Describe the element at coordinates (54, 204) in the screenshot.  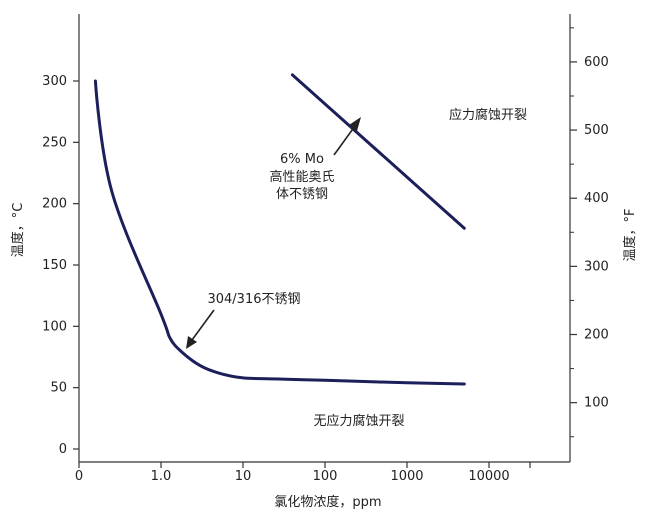
I see `y-tick-label-left: 200` at that location.